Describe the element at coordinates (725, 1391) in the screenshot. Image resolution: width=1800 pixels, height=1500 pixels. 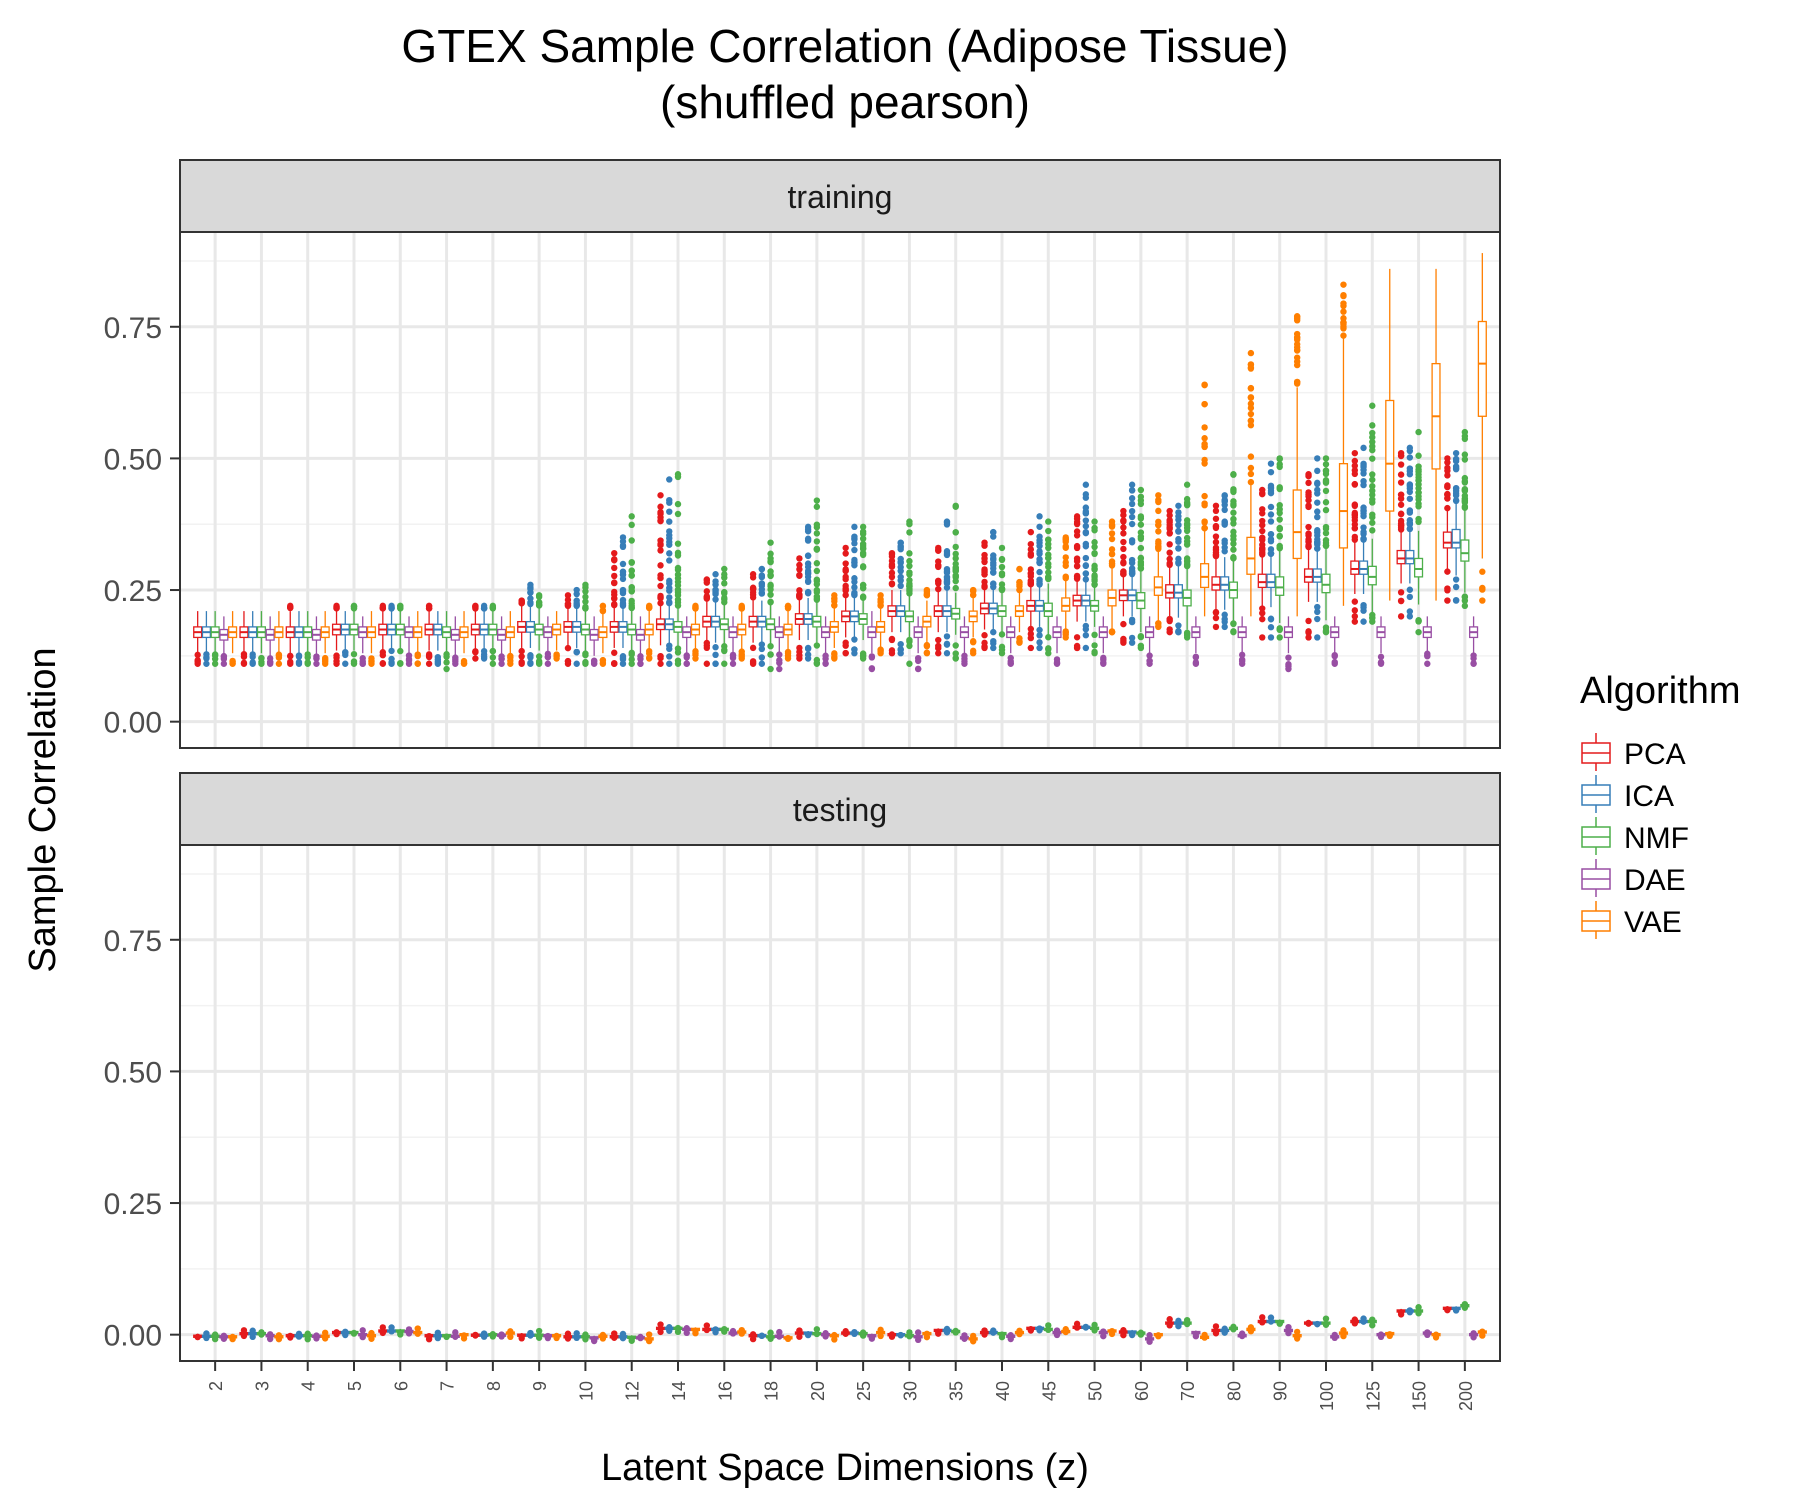
I see `x-tick-label: 16` at that location.